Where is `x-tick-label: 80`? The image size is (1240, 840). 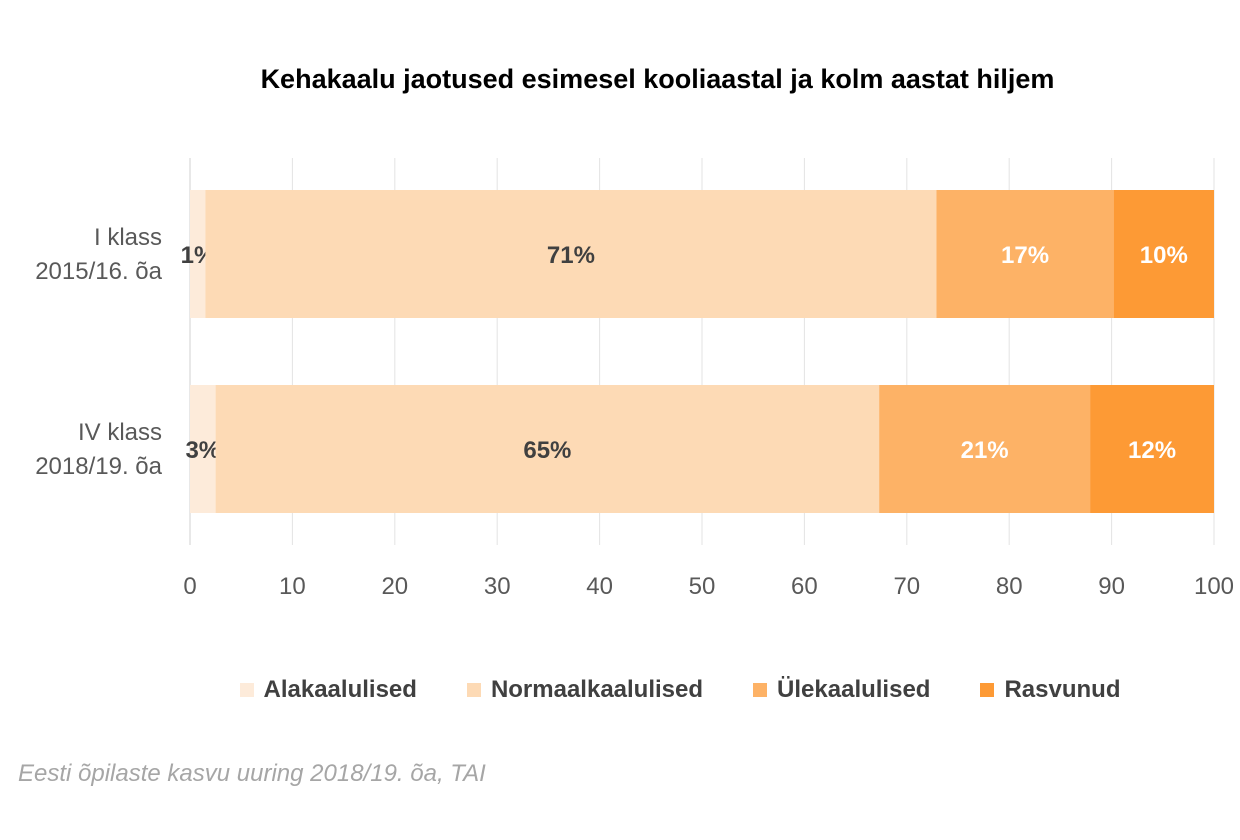
x-tick-label: 80 is located at coordinates (1009, 586).